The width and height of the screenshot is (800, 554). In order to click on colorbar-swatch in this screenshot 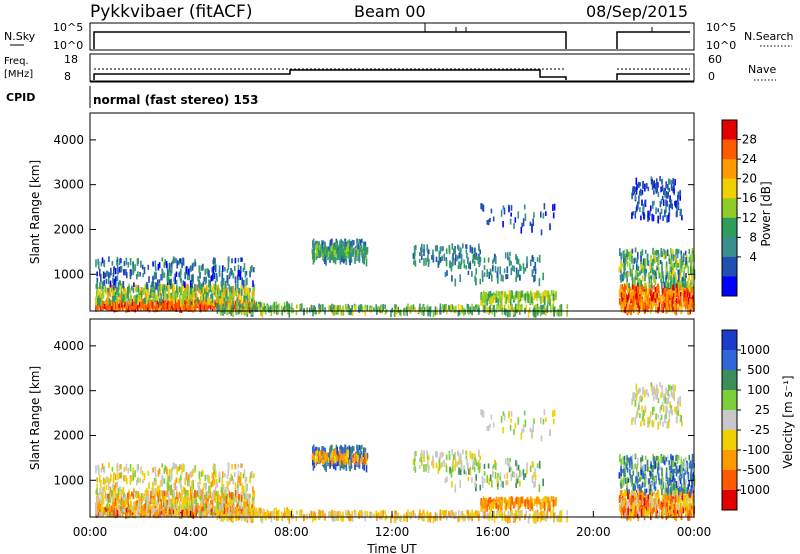, I will do `click(729, 208)`.